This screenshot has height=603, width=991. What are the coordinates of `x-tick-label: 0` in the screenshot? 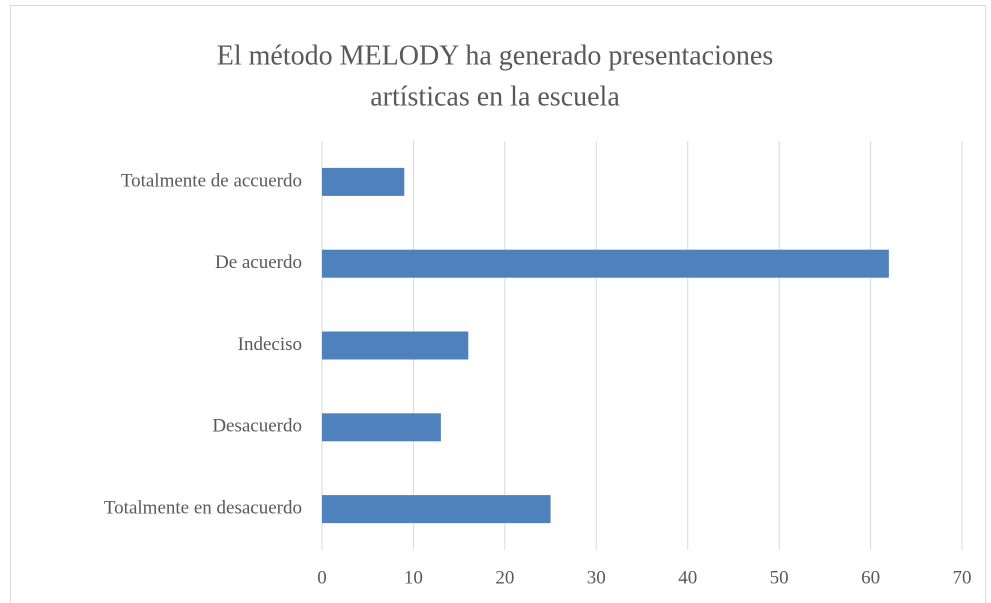 It's located at (322, 577).